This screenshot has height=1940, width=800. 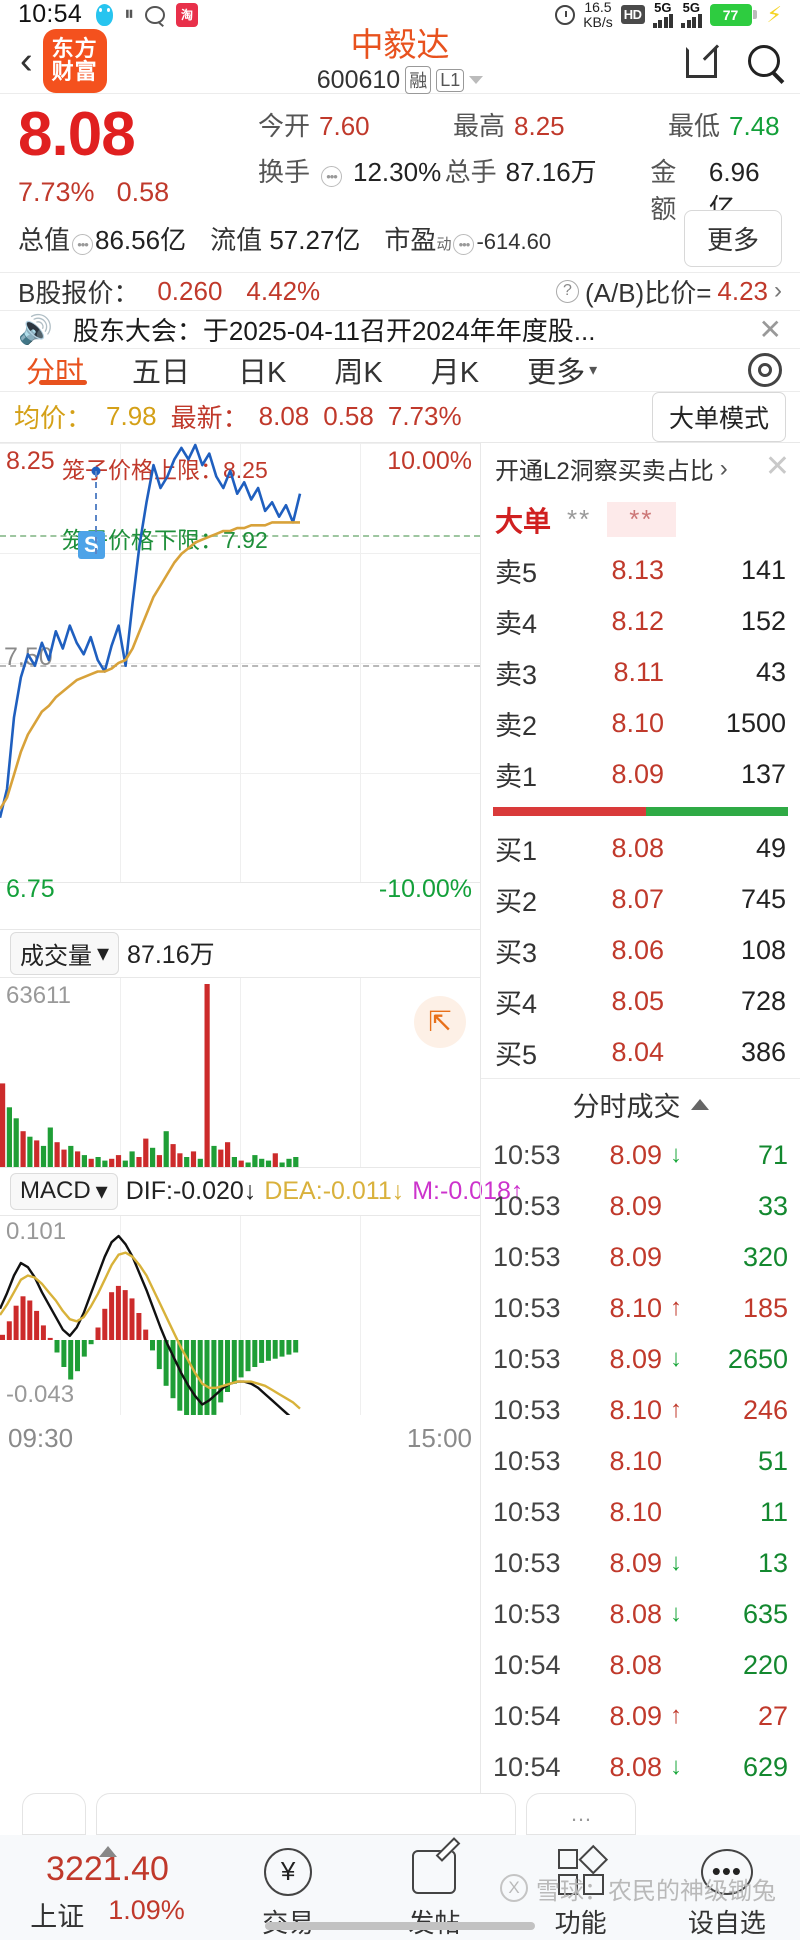 What do you see at coordinates (640, 1155) in the screenshot?
I see `tick-row: 10:53 8.09 ↓ 71` at bounding box center [640, 1155].